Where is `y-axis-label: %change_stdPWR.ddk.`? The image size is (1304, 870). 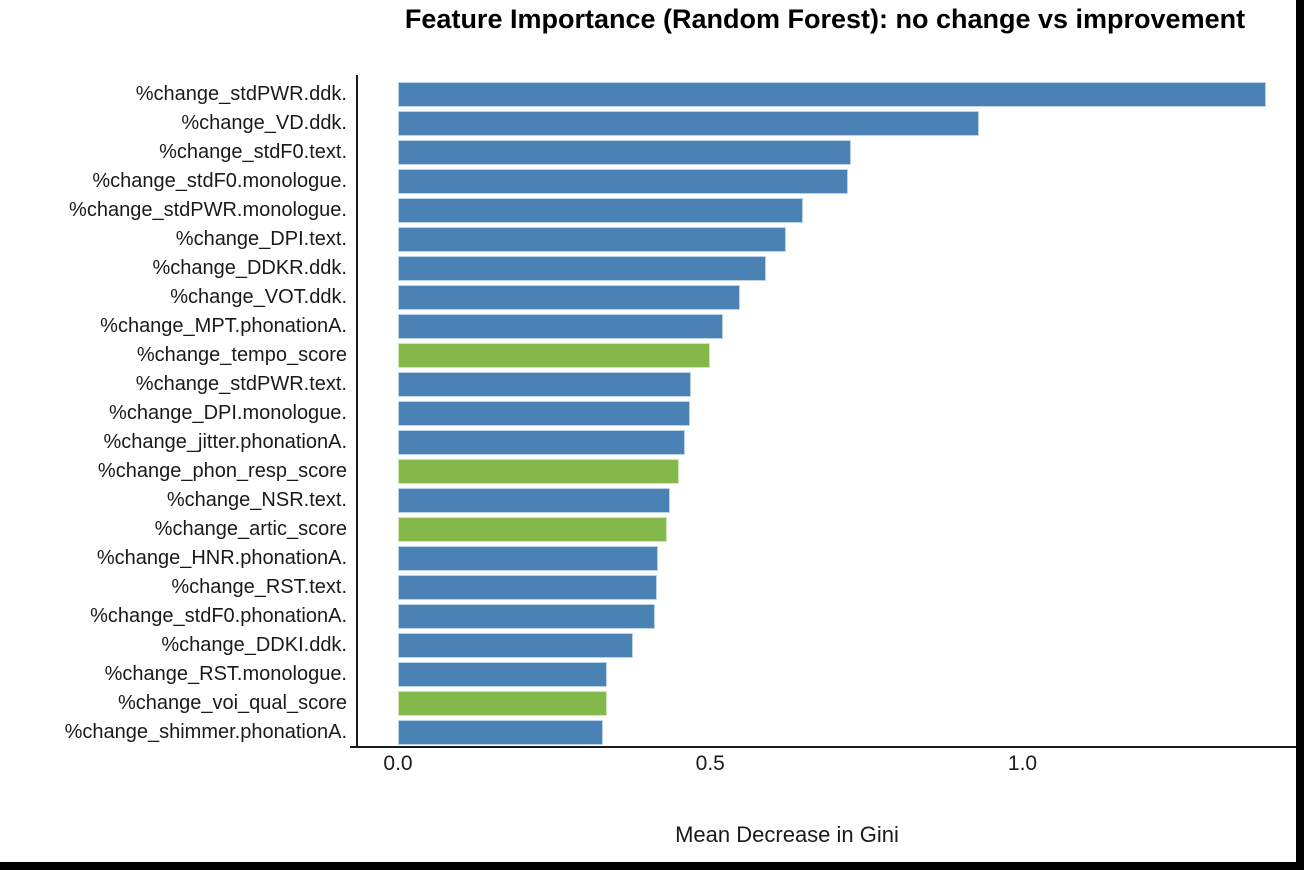 y-axis-label: %change_stdPWR.ddk. is located at coordinates (241, 94).